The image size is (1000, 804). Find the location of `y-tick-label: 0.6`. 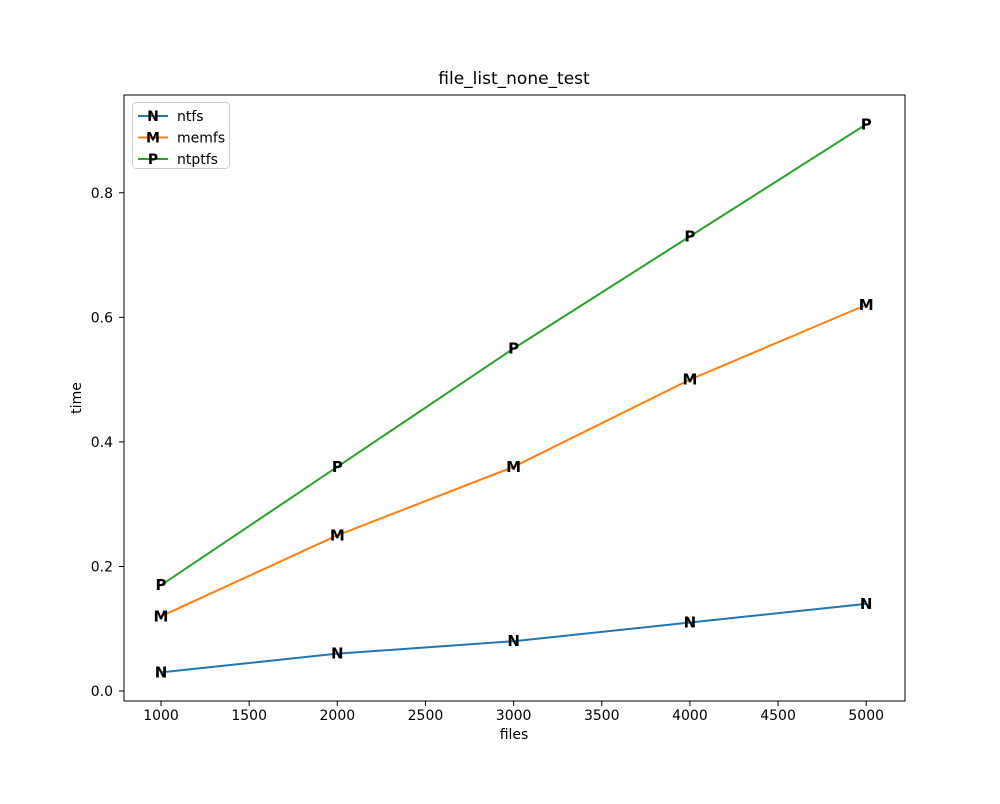

y-tick-label: 0.6 is located at coordinates (102, 318).